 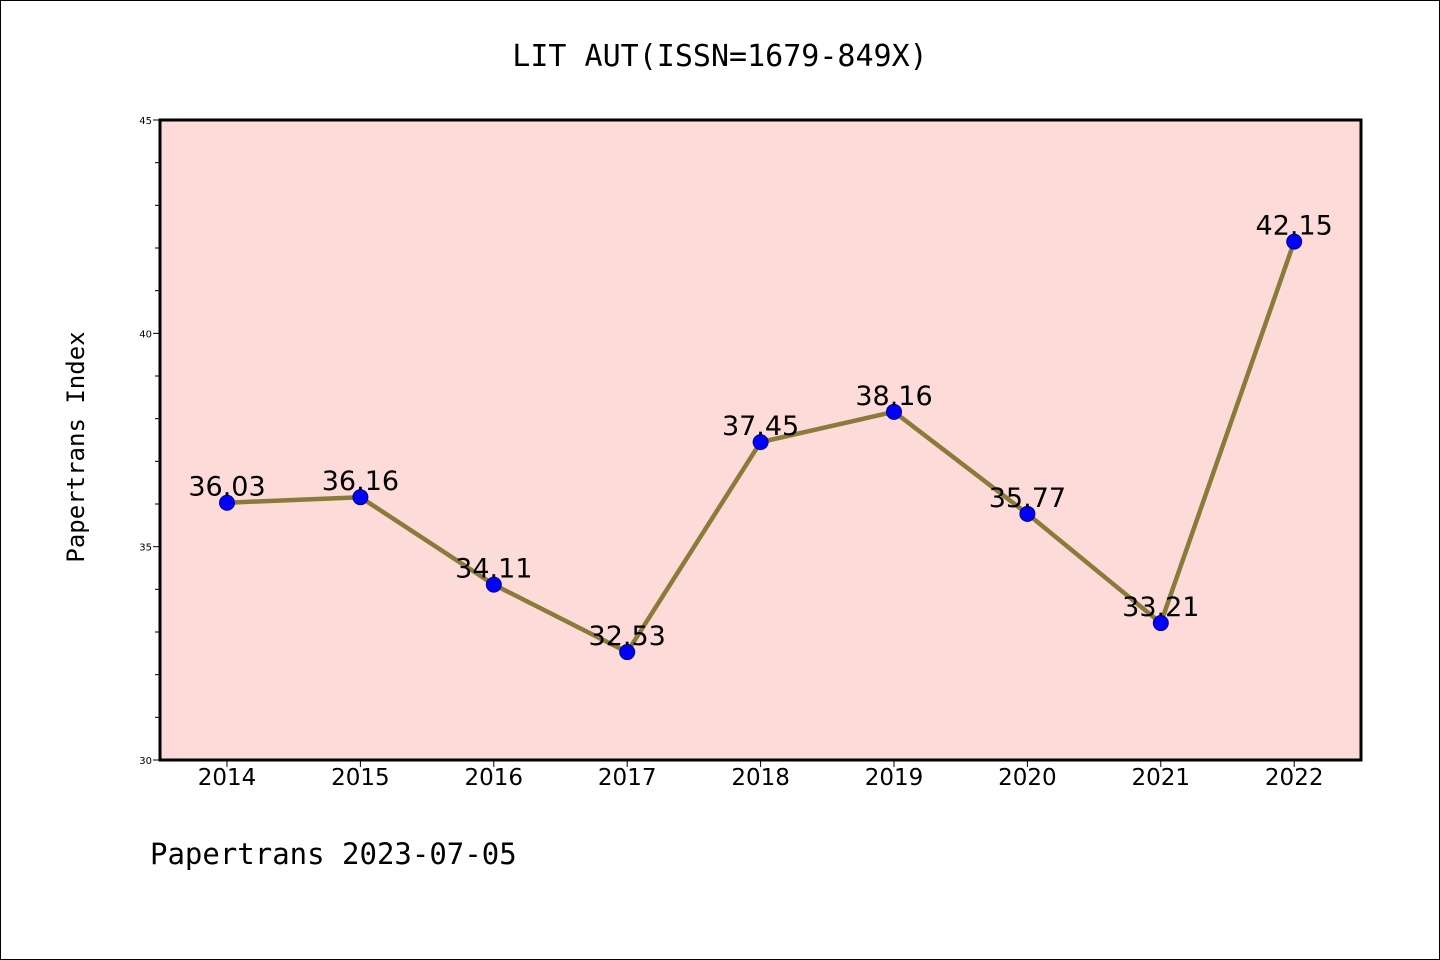 I want to click on data-label: 42.15, so click(x=1294, y=226).